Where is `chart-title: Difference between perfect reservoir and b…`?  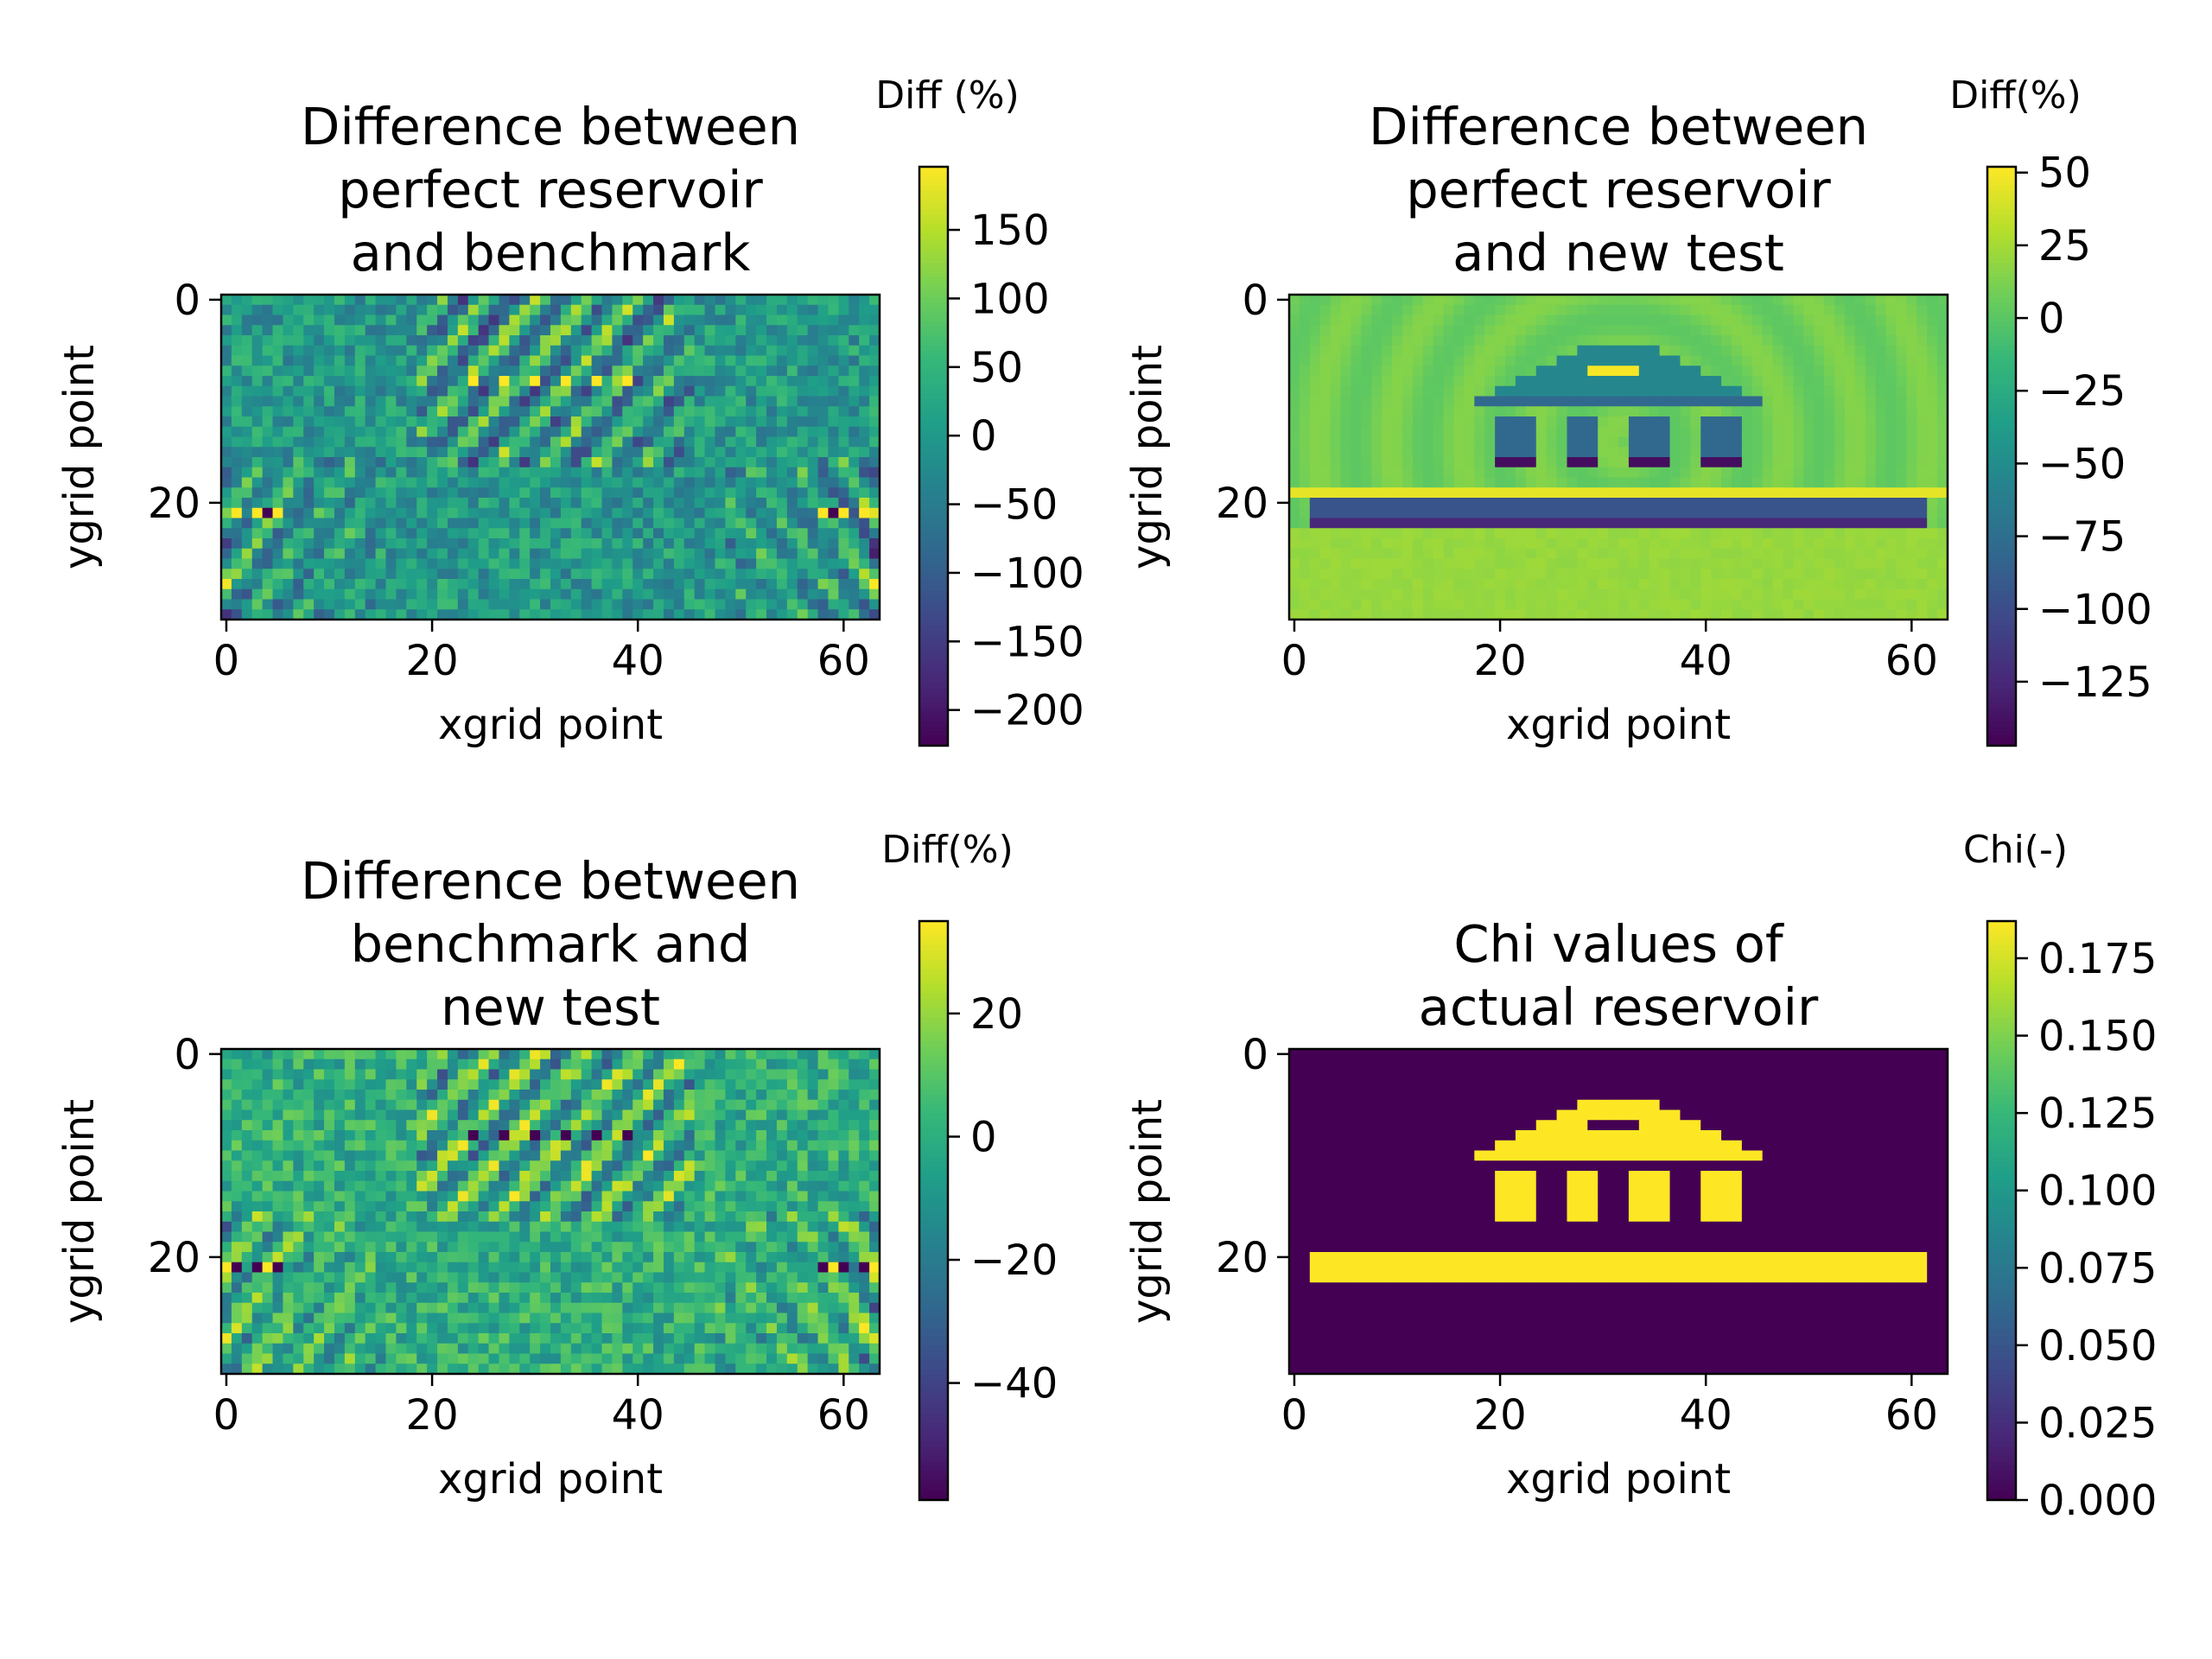
chart-title: Difference between perfect reservoir and b… is located at coordinates (550, 190).